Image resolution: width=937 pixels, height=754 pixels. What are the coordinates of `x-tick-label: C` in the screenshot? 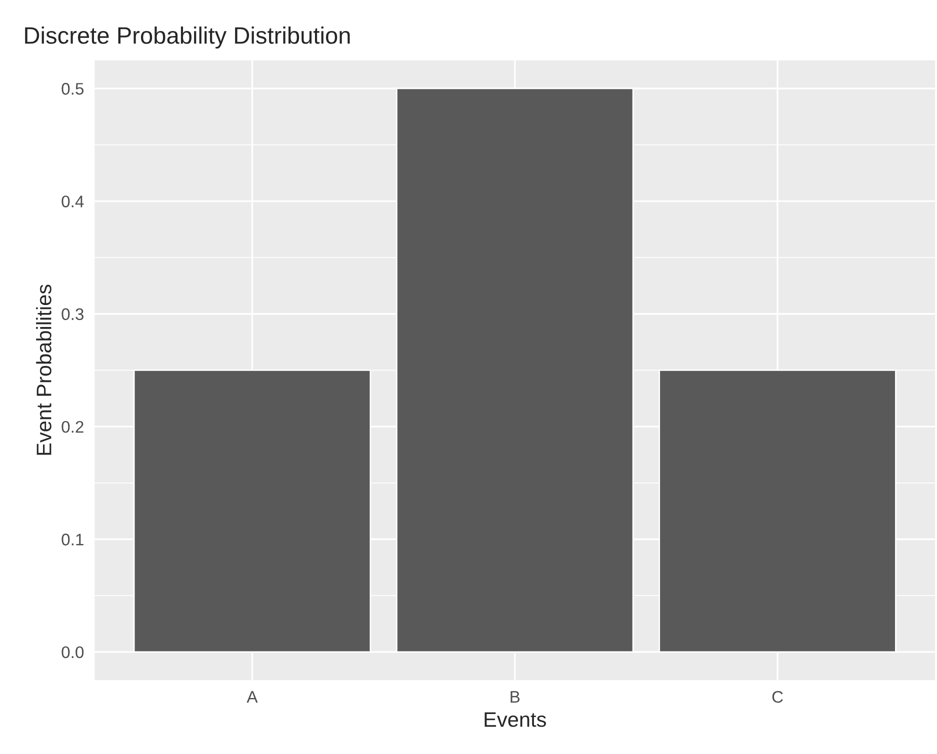 It's located at (777, 696).